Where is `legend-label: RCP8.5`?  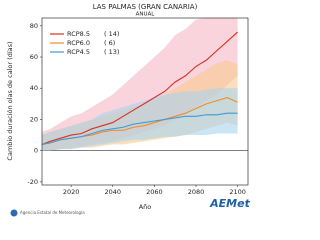 legend-label: RCP8.5 is located at coordinates (78, 34).